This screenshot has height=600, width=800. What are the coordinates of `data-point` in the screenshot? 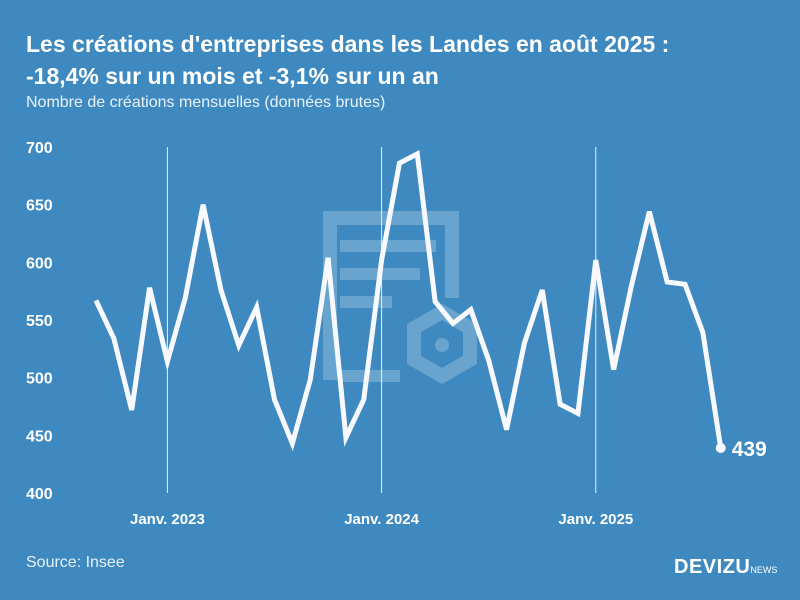 It's located at (720, 448).